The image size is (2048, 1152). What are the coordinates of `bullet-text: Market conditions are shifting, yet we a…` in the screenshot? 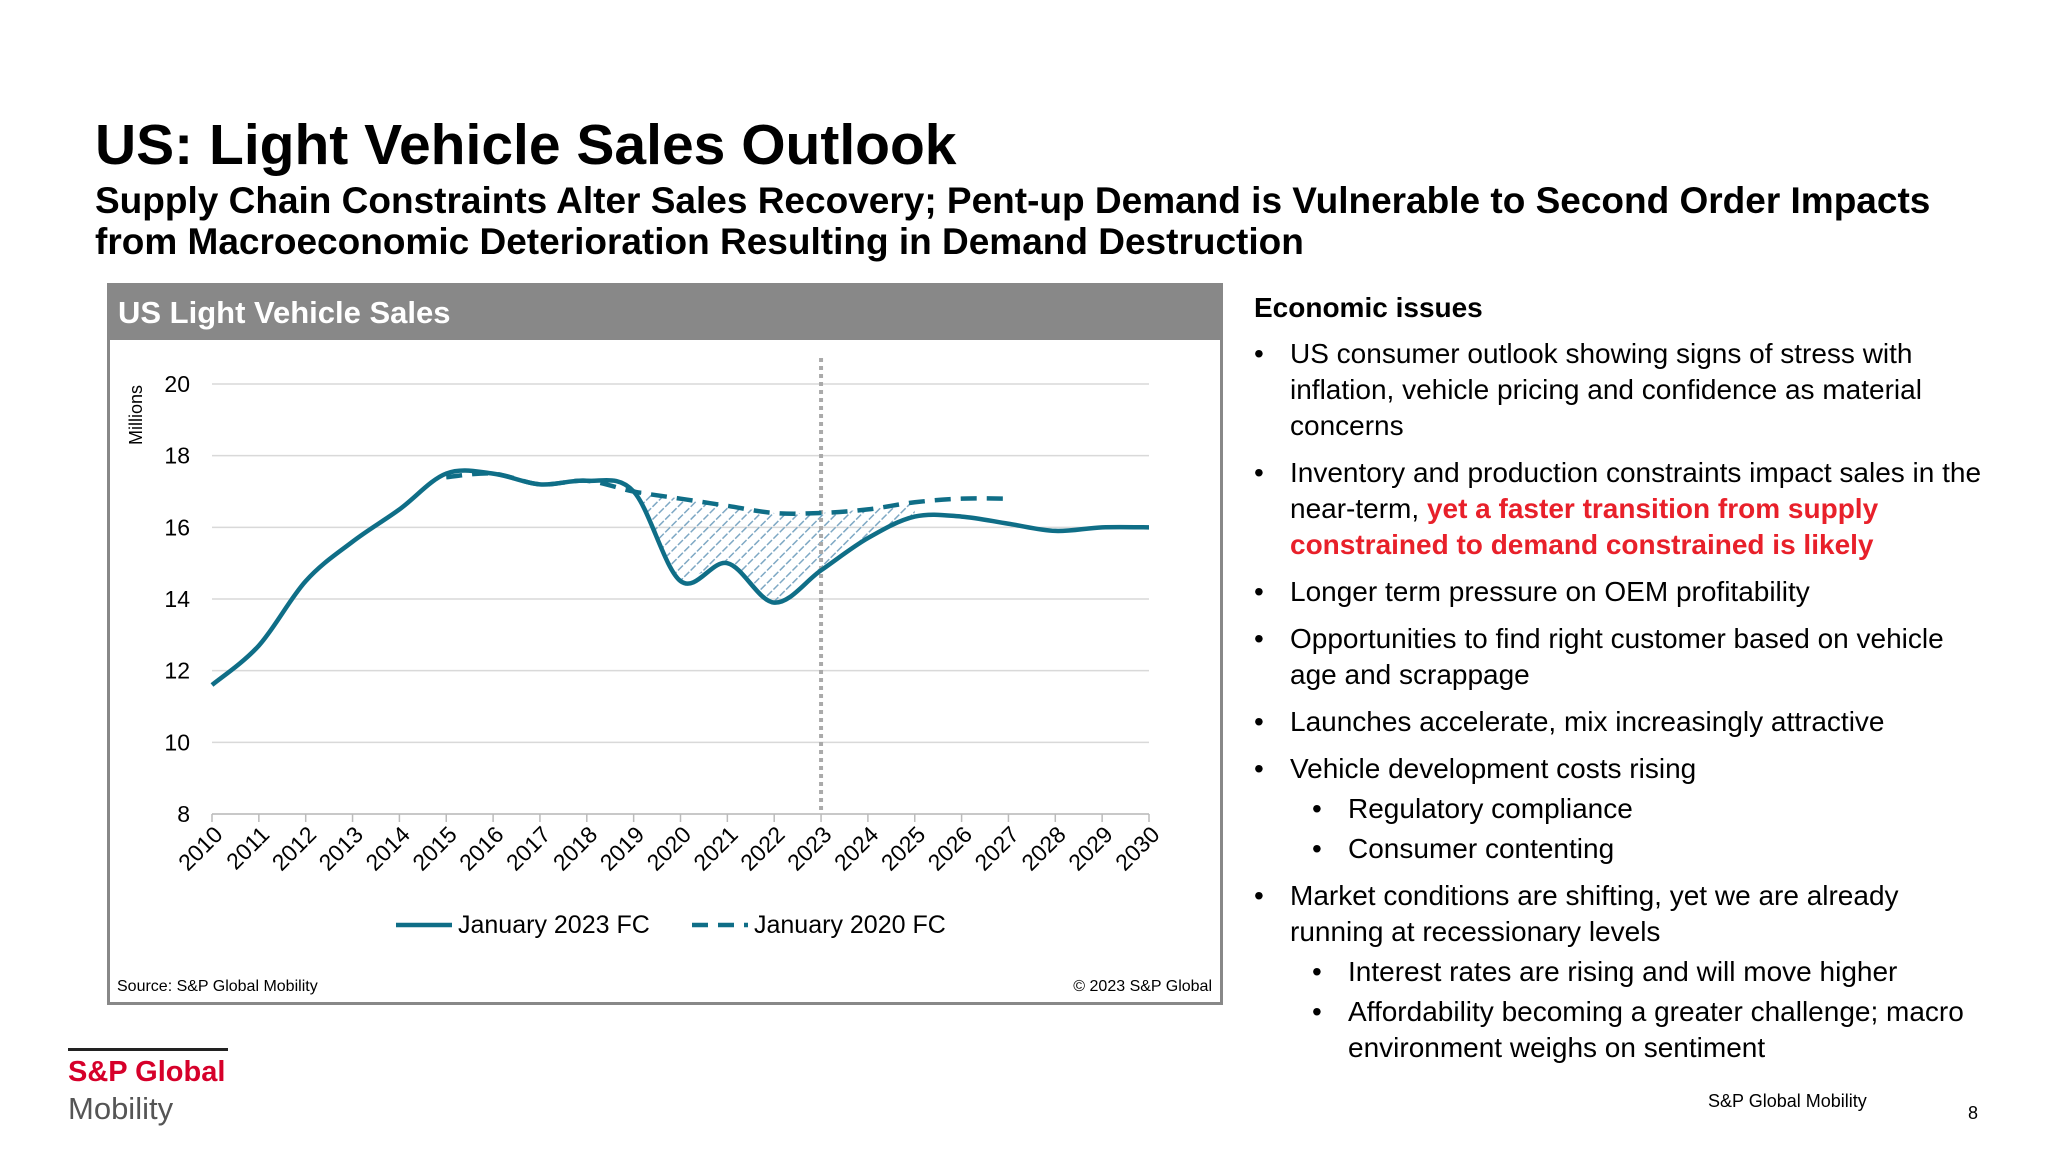 It's located at (1594, 913).